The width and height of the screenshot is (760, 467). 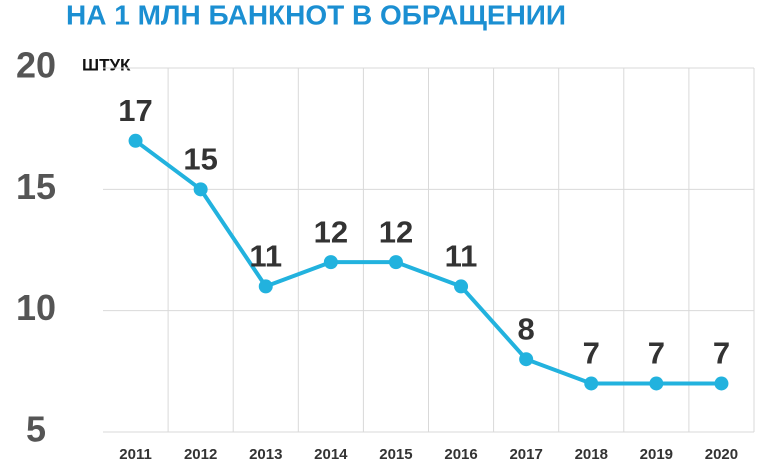 I want to click on x-tick-label: 2013, so click(x=265, y=454).